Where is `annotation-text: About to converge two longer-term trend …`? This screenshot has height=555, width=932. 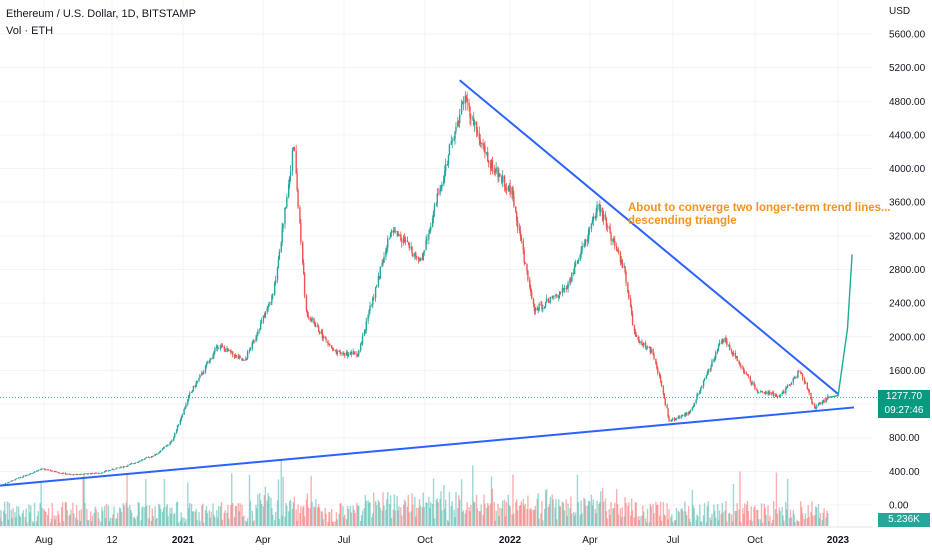
annotation-text: About to converge two longer-term trend … is located at coordinates (759, 215).